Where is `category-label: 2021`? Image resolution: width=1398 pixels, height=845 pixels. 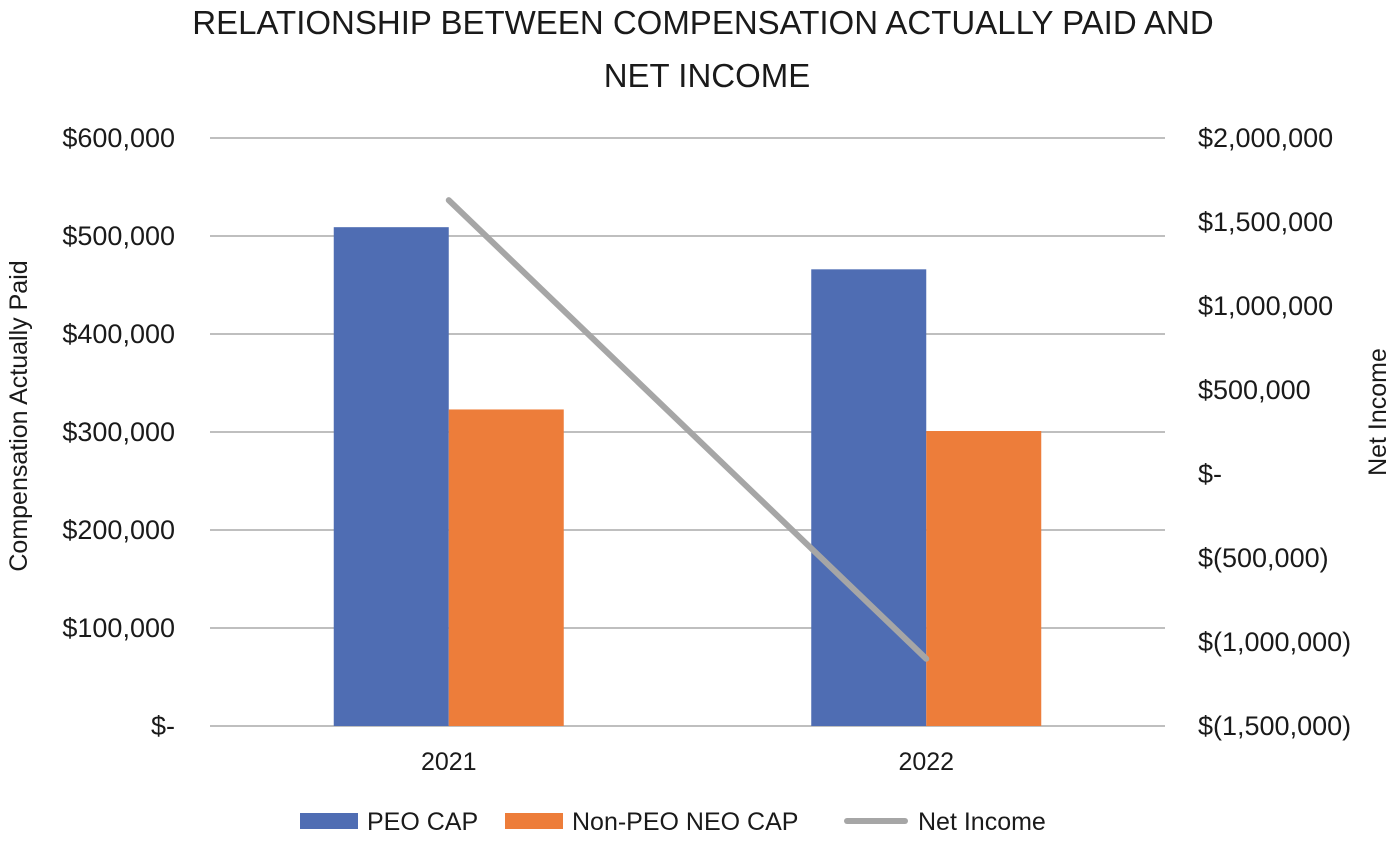 category-label: 2021 is located at coordinates (449, 762).